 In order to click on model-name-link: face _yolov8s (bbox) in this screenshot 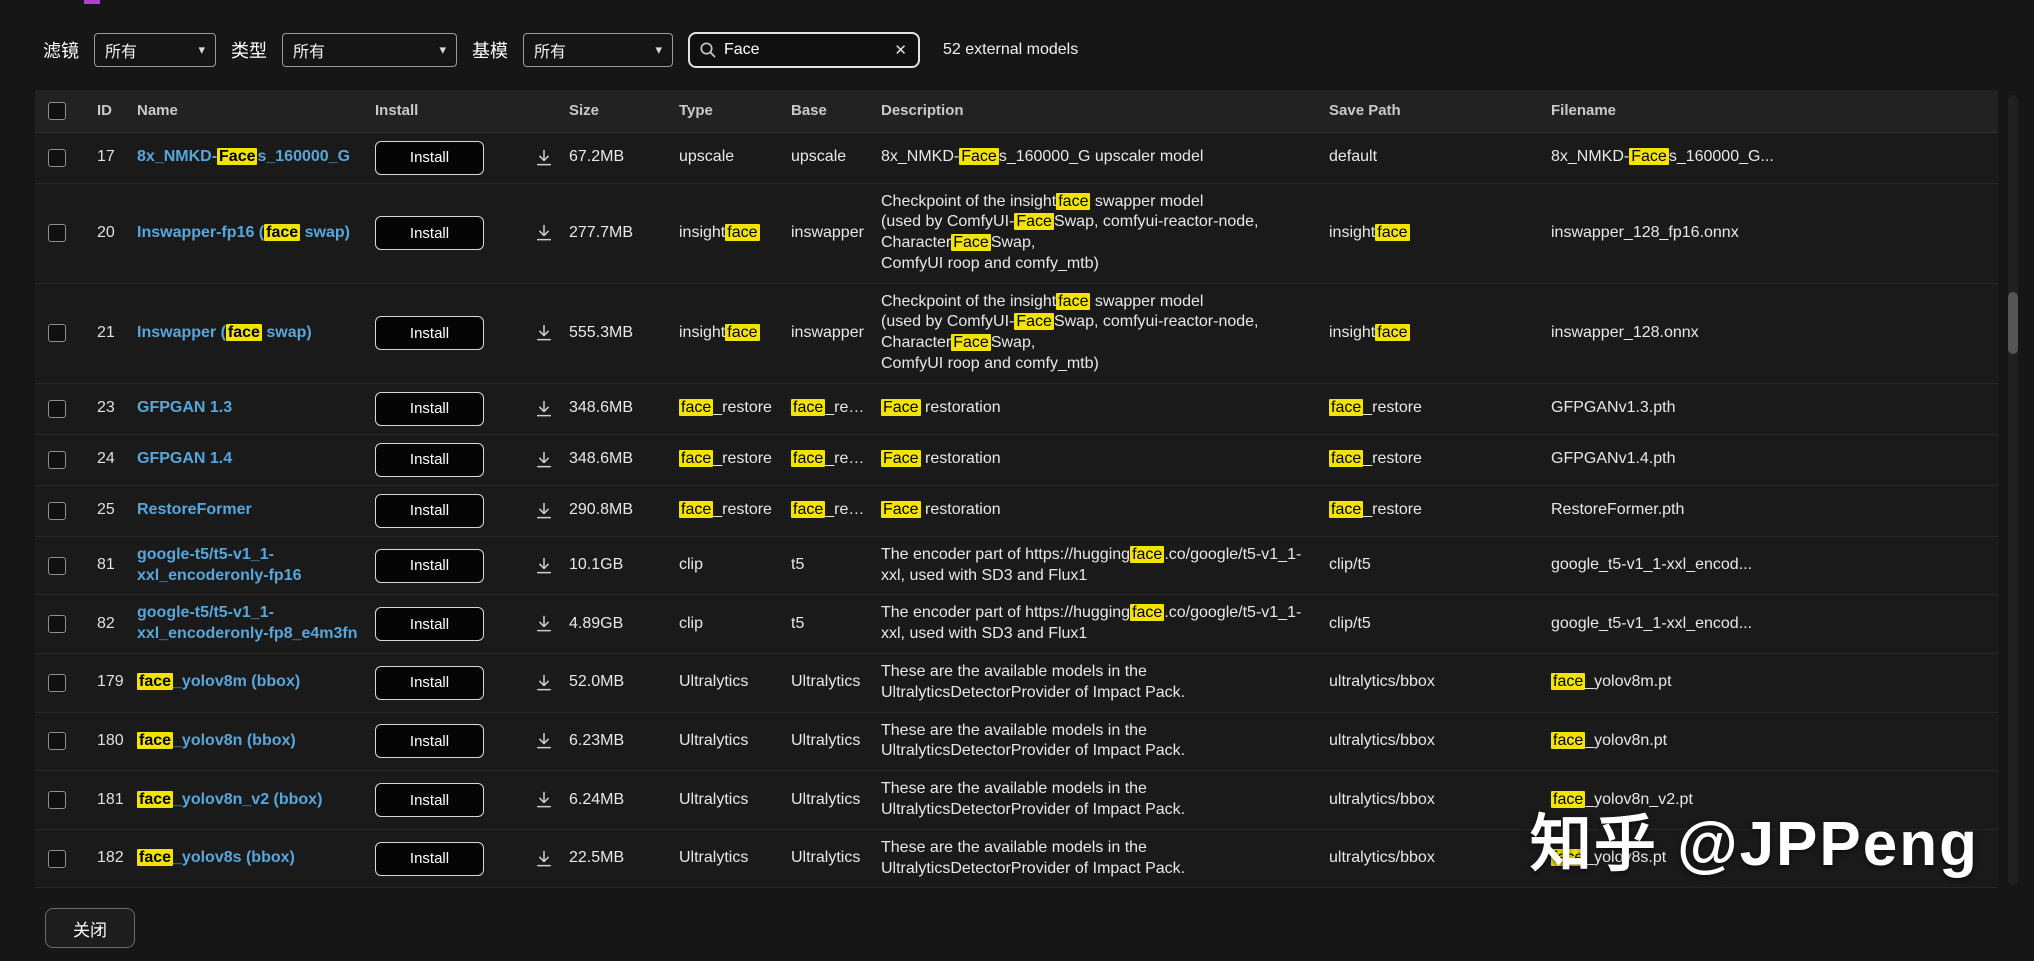, I will do `click(216, 858)`.